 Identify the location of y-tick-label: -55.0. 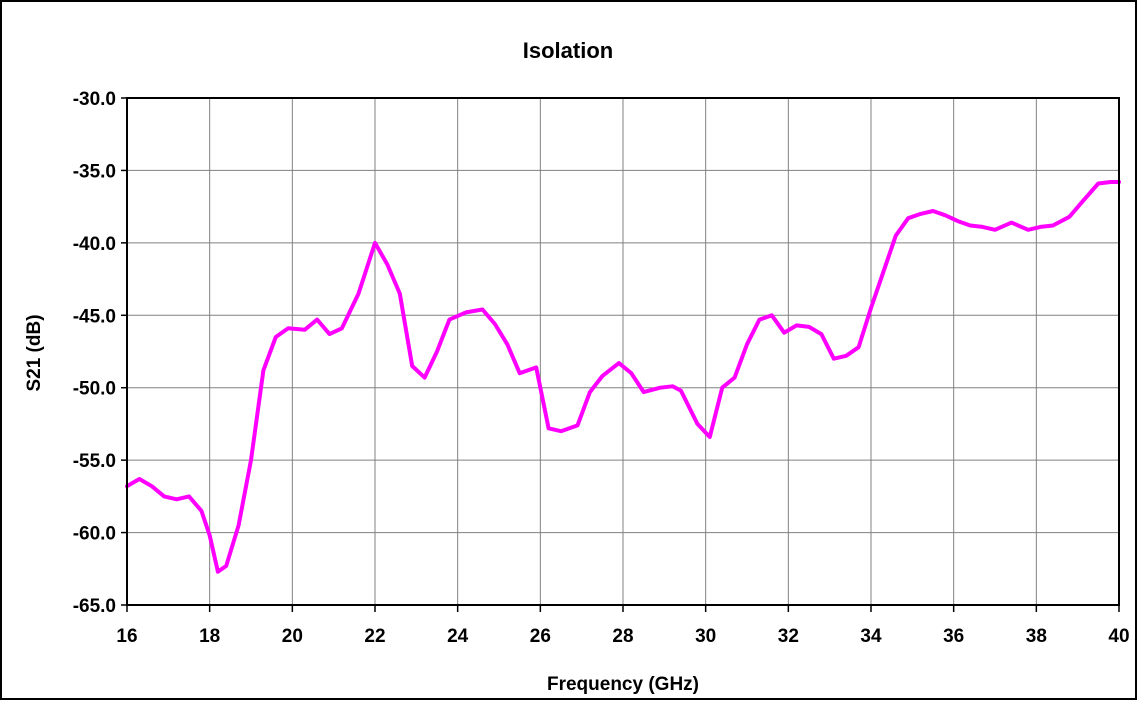
(94, 461).